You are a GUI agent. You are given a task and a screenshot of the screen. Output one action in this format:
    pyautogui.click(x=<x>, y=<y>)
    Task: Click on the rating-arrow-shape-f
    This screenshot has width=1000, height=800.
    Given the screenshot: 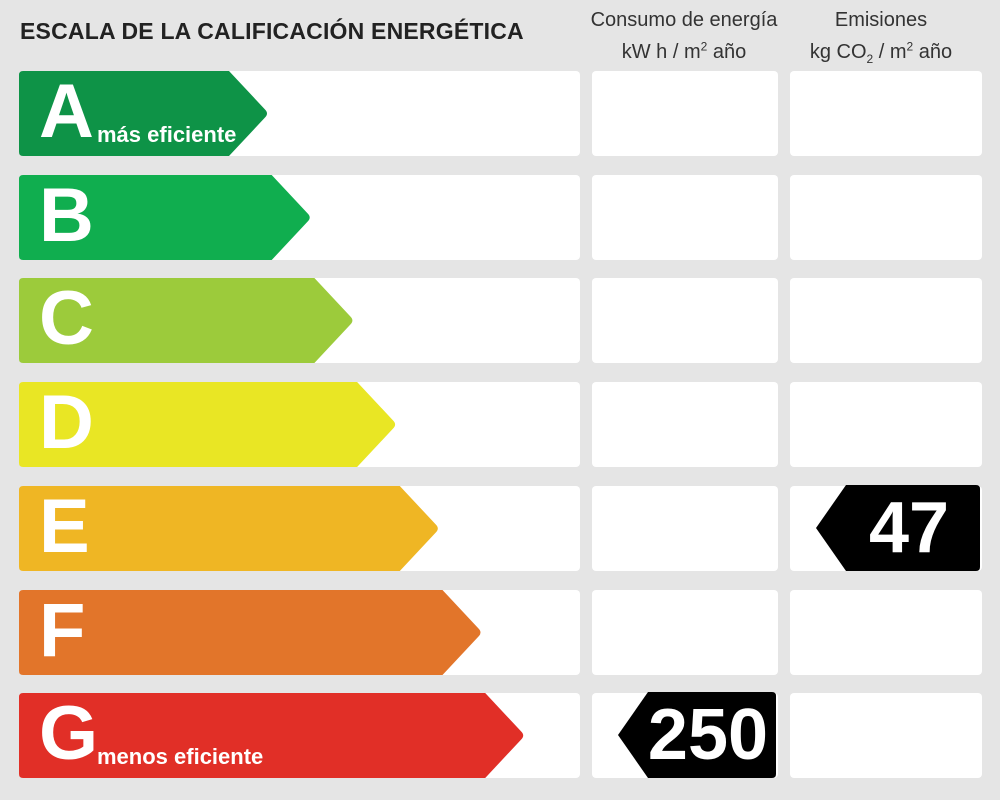 What is the action you would take?
    pyautogui.click(x=250, y=632)
    